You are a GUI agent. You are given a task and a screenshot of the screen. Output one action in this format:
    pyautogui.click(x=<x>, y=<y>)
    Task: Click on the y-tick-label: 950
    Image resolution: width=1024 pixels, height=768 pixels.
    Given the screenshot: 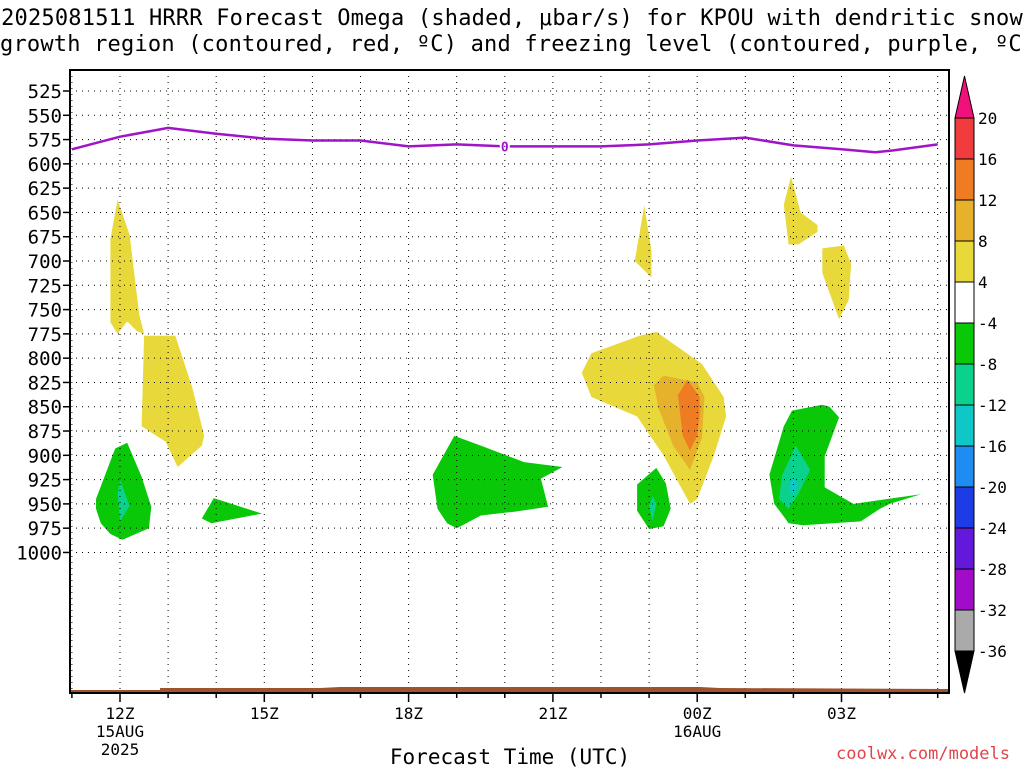 What is the action you would take?
    pyautogui.click(x=45, y=505)
    